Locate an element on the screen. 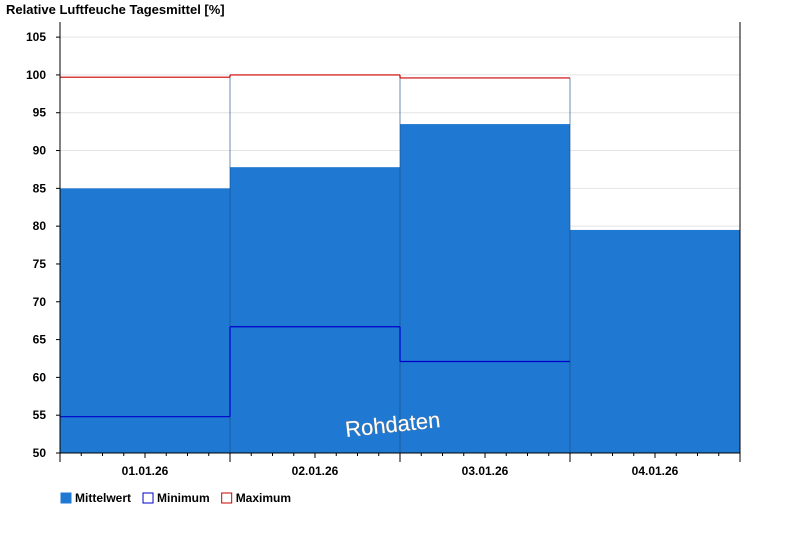  y-tick-label: 75 is located at coordinates (40, 264).